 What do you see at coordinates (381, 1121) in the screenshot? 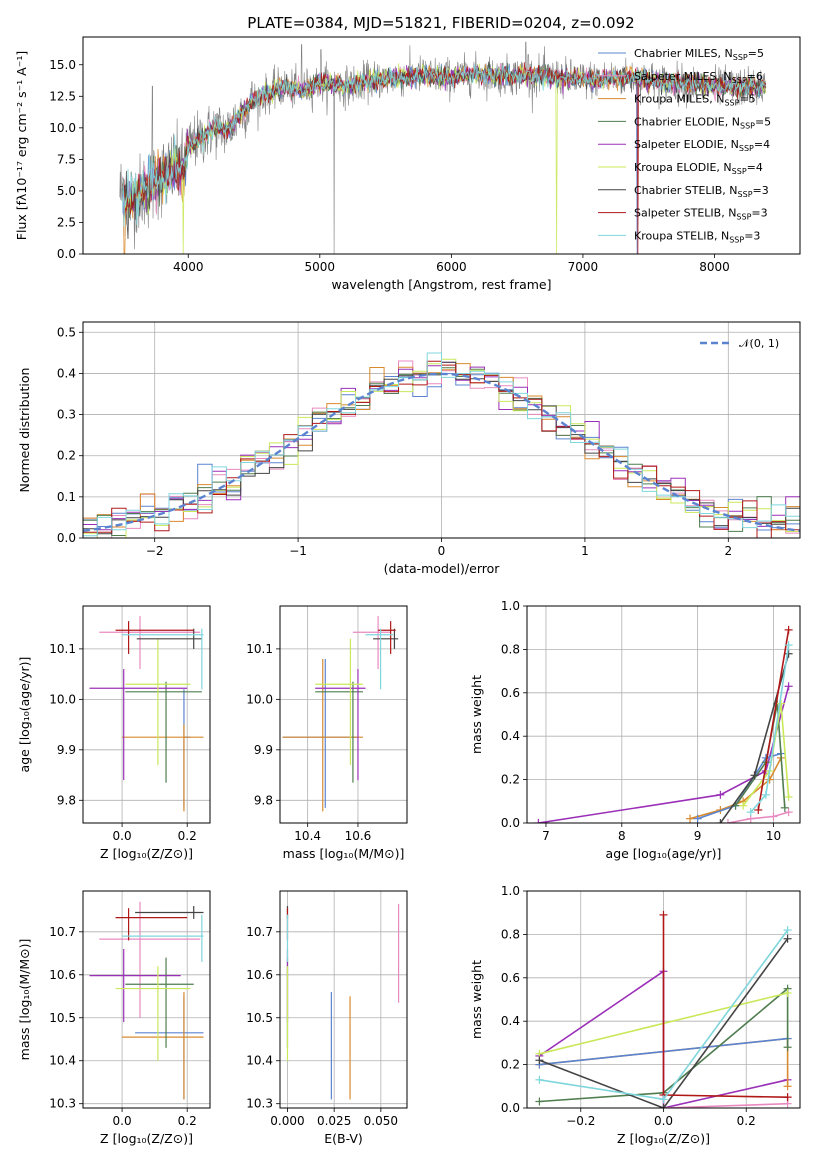
I see `x-tick-label: 0.050` at bounding box center [381, 1121].